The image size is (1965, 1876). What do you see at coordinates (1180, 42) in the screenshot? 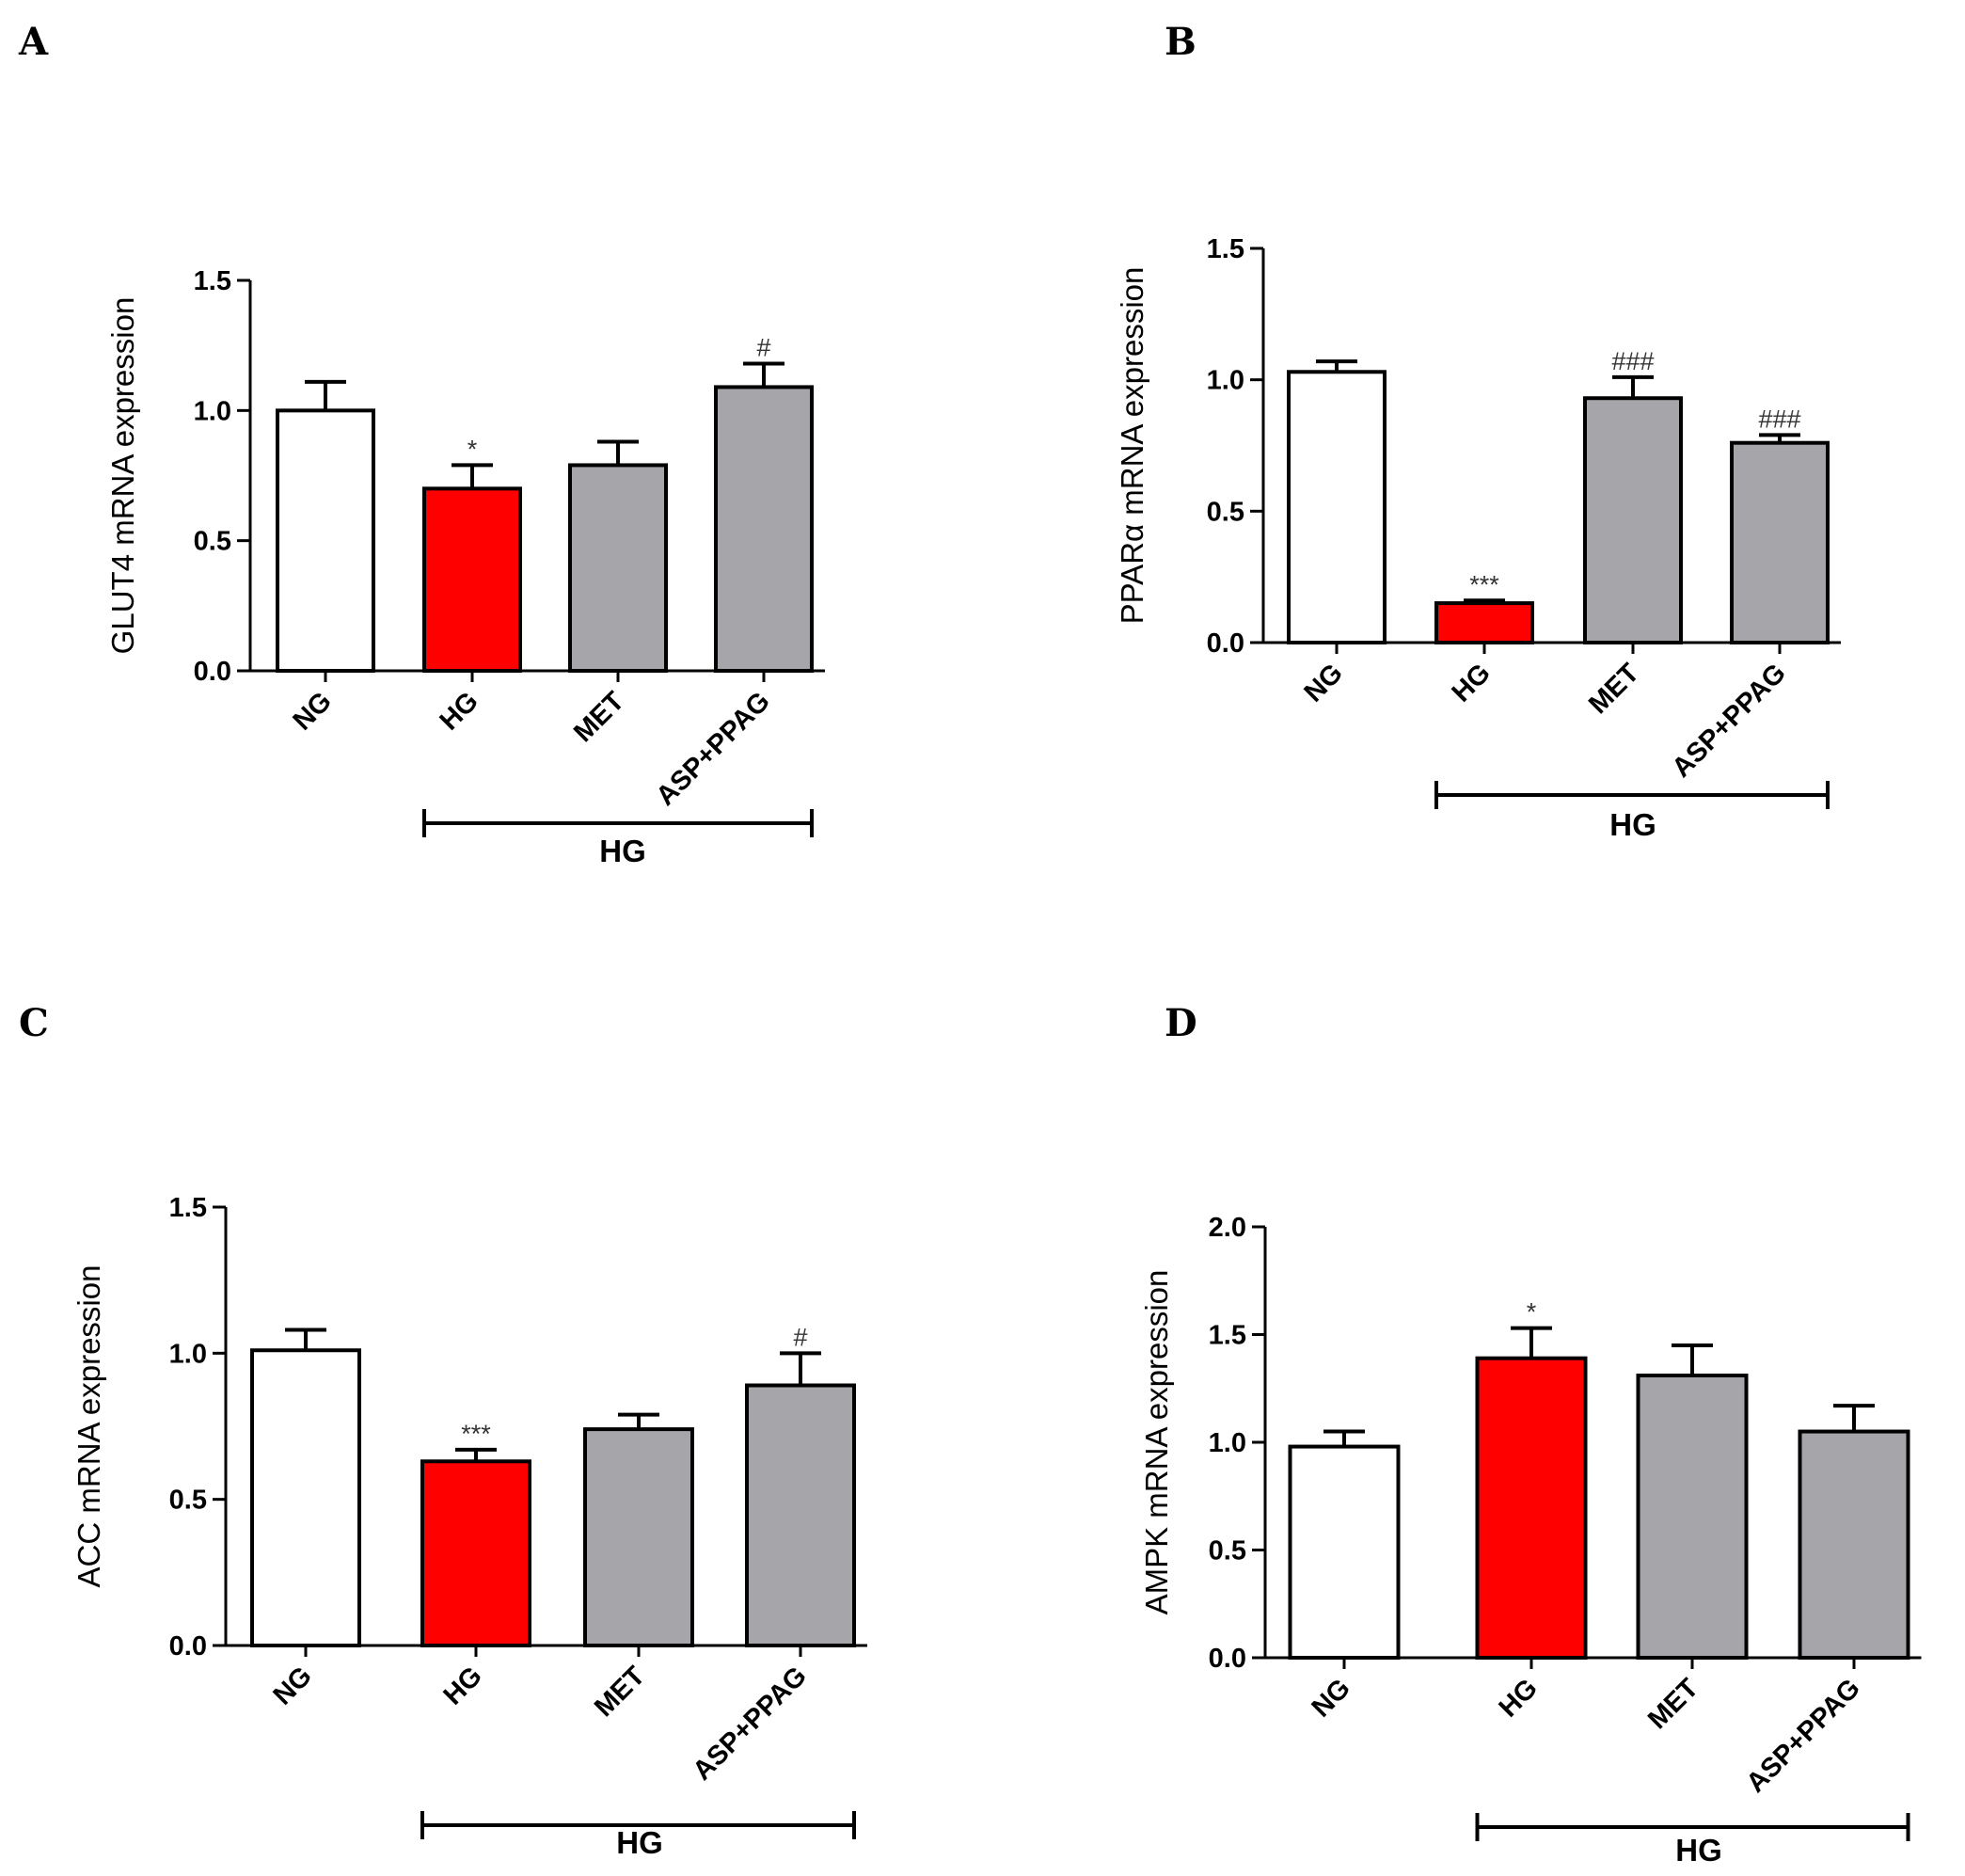
I see `panel-label: B` at bounding box center [1180, 42].